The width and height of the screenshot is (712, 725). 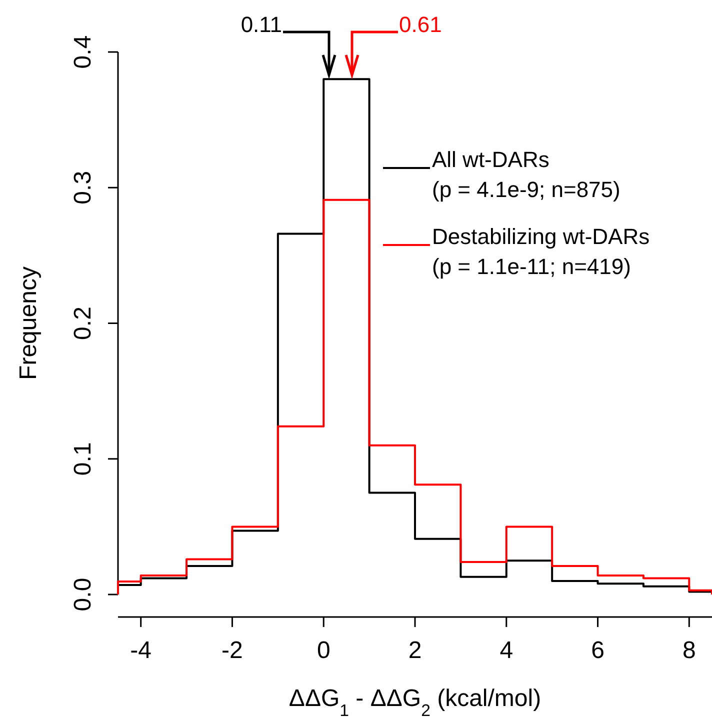 I want to click on x-tick-label: 8, so click(x=689, y=650).